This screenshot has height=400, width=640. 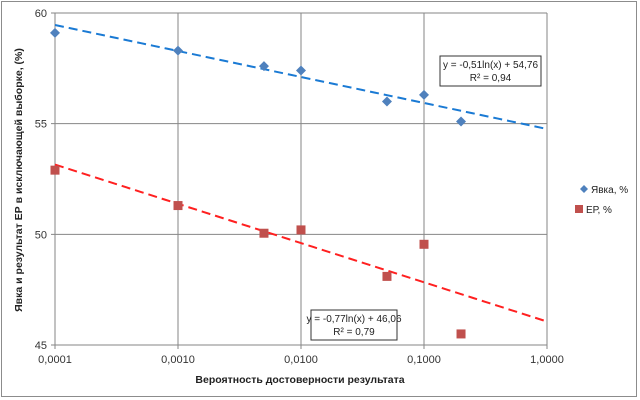 I want to click on legend-label-er: ЕР, %, so click(x=599, y=210).